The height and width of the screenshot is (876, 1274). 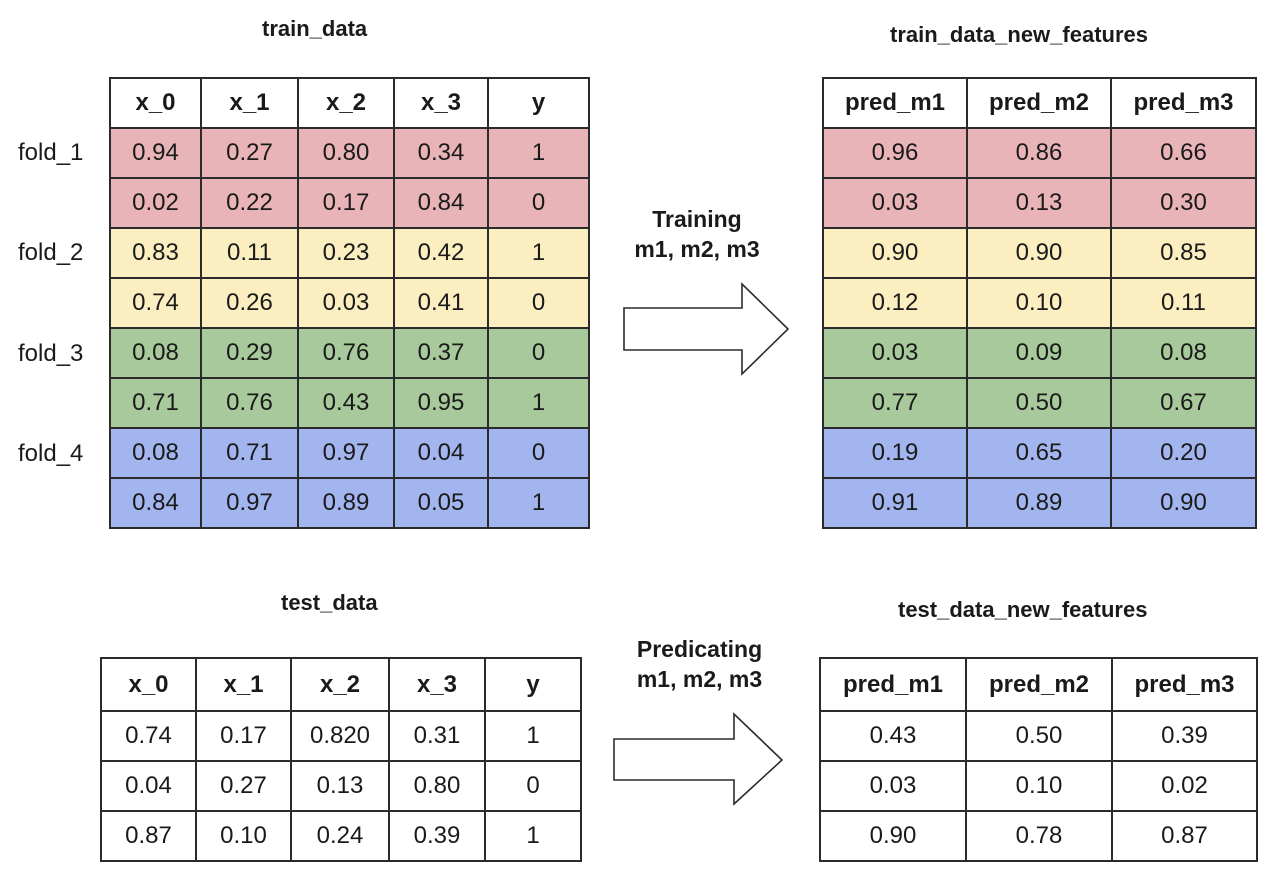 I want to click on table-row: 0.04 0.27 0.13 0.80 0, so click(x=341, y=786).